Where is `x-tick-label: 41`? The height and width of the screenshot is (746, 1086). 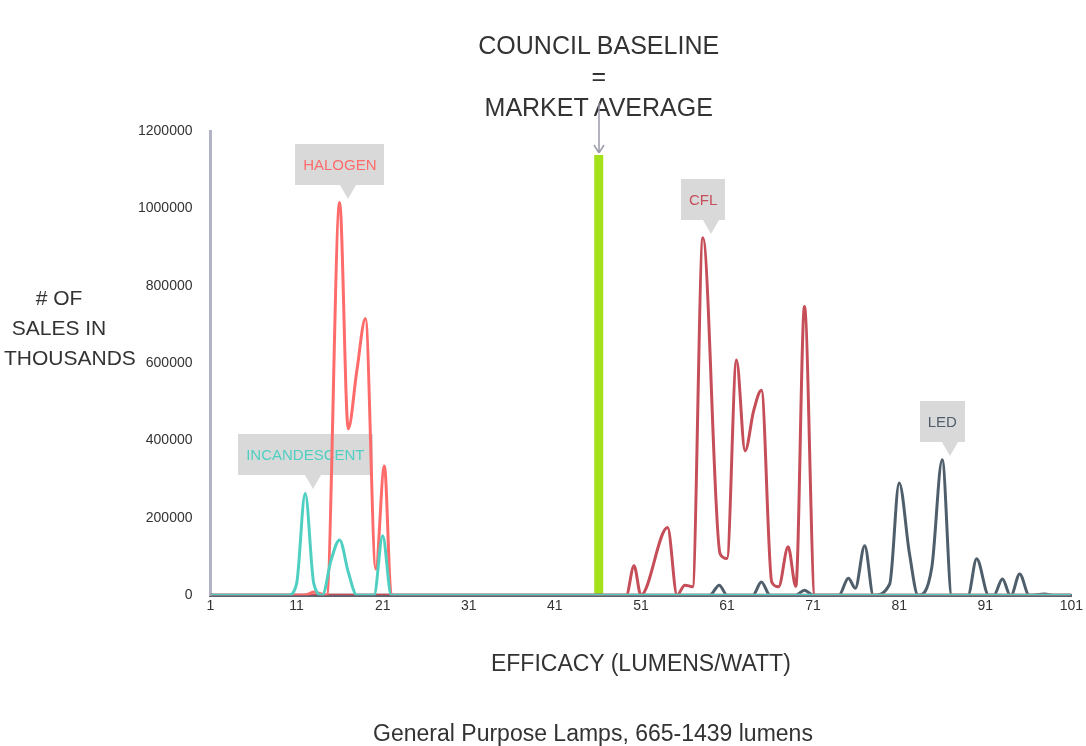
x-tick-label: 41 is located at coordinates (555, 605).